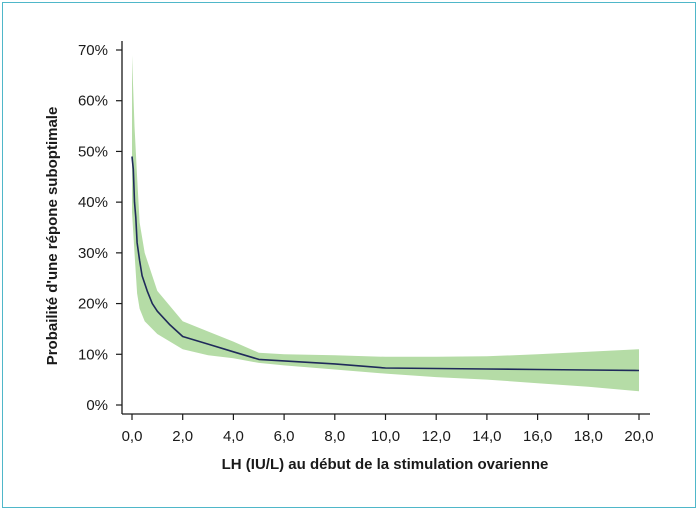 This screenshot has width=700, height=512. I want to click on x-tick-label: 4,0, so click(233, 436).